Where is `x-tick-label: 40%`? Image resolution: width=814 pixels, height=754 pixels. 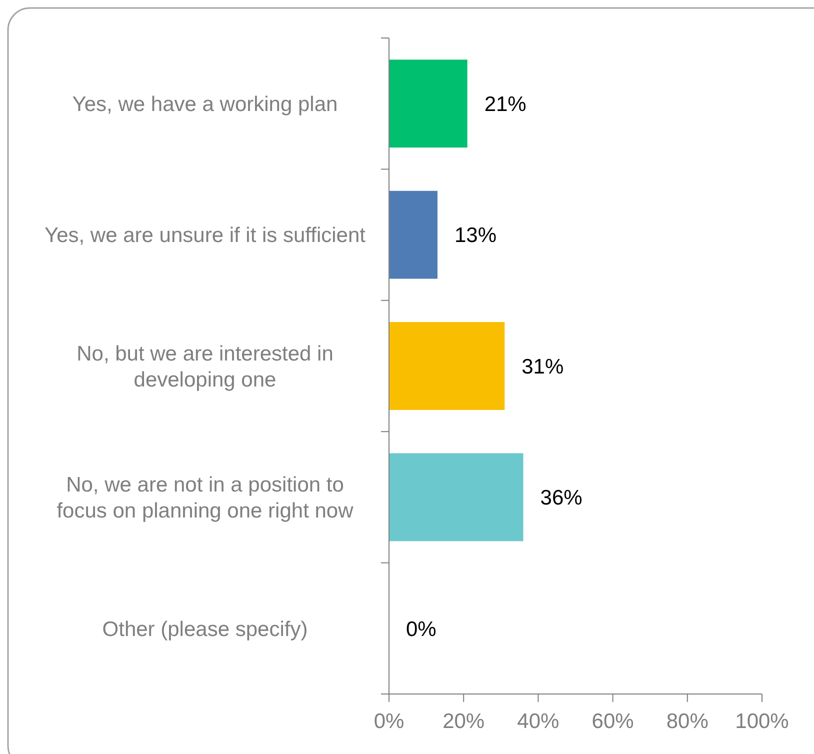
x-tick-label: 40% is located at coordinates (538, 721).